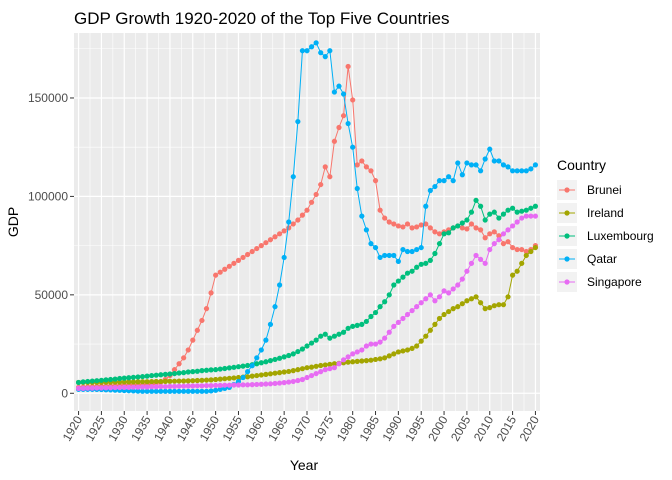  I want to click on y-tick-label: 50000, so click(52, 295).